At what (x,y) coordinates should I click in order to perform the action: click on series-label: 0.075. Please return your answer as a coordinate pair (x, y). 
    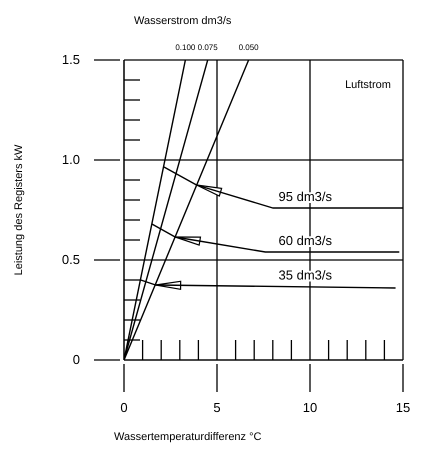
    Looking at the image, I should click on (208, 47).